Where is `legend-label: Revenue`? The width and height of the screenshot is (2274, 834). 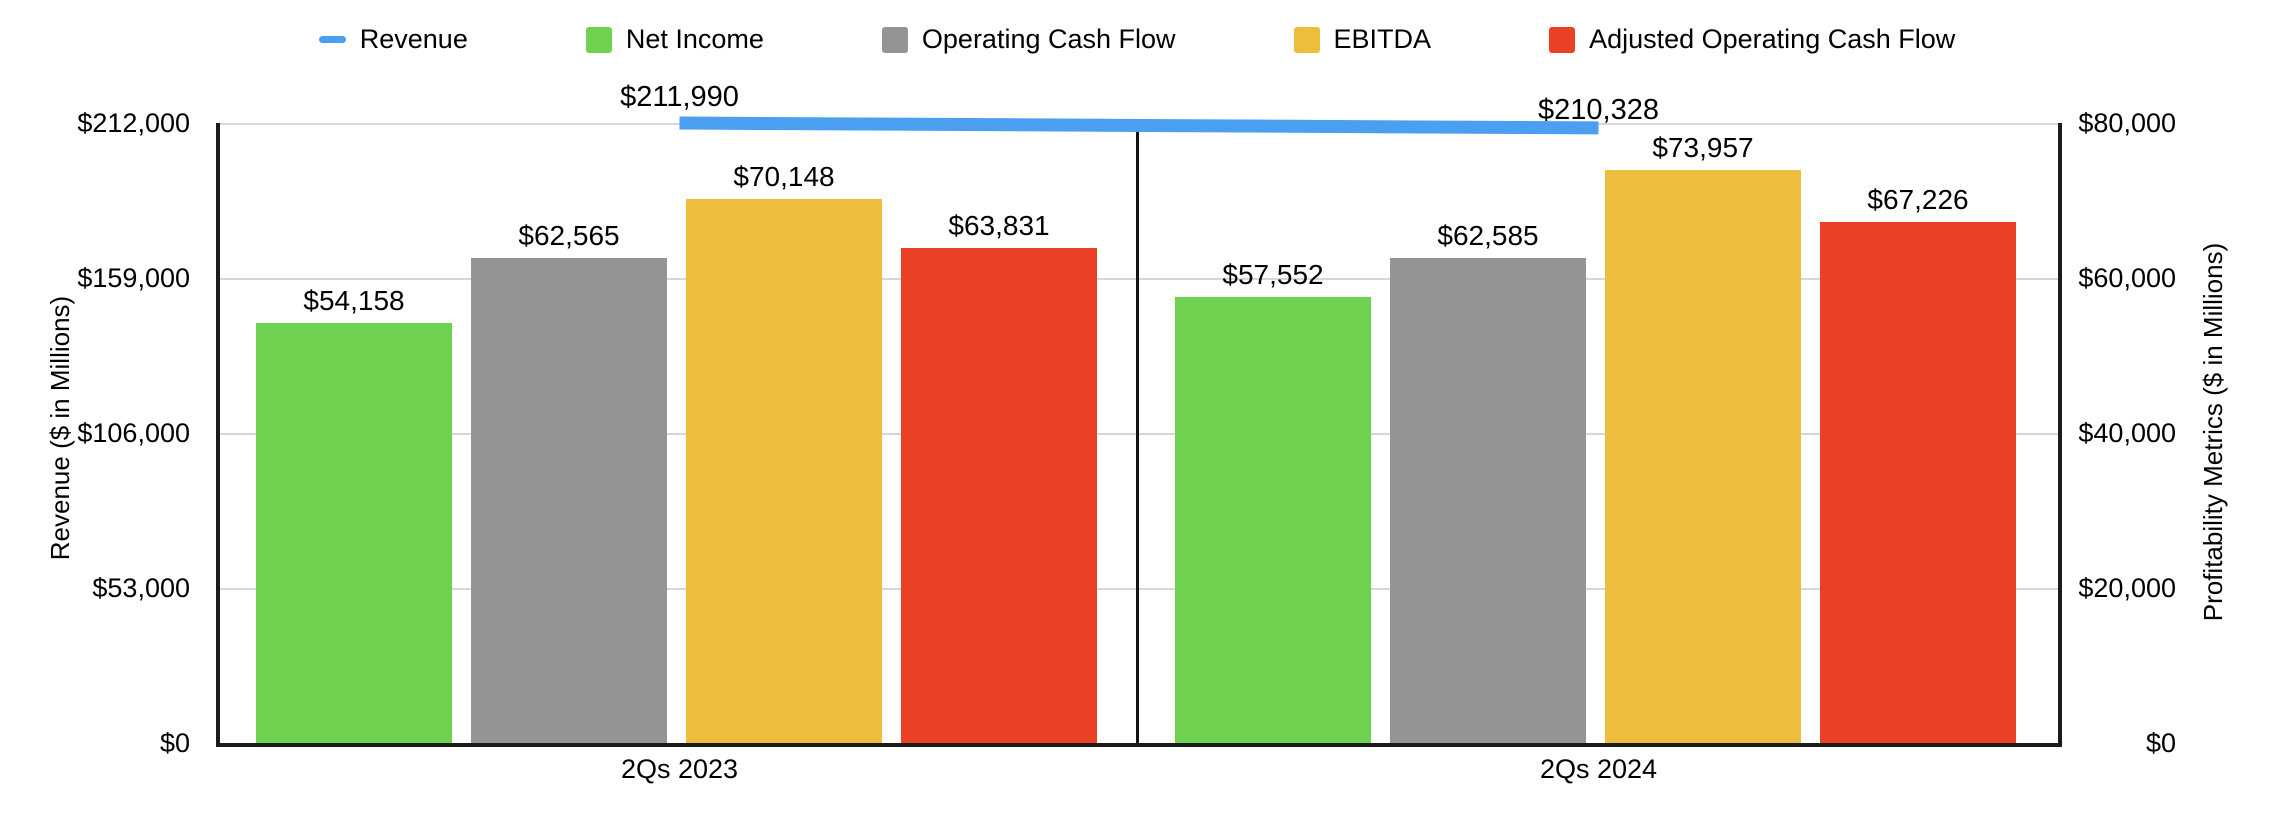
legend-label: Revenue is located at coordinates (413, 39).